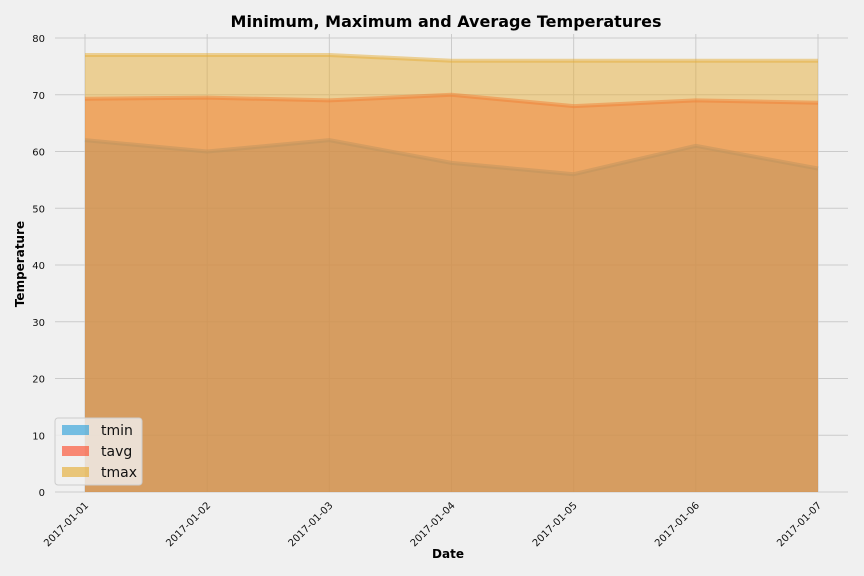 Image resolution: width=864 pixels, height=576 pixels. I want to click on y-tick-label: 10, so click(38, 436).